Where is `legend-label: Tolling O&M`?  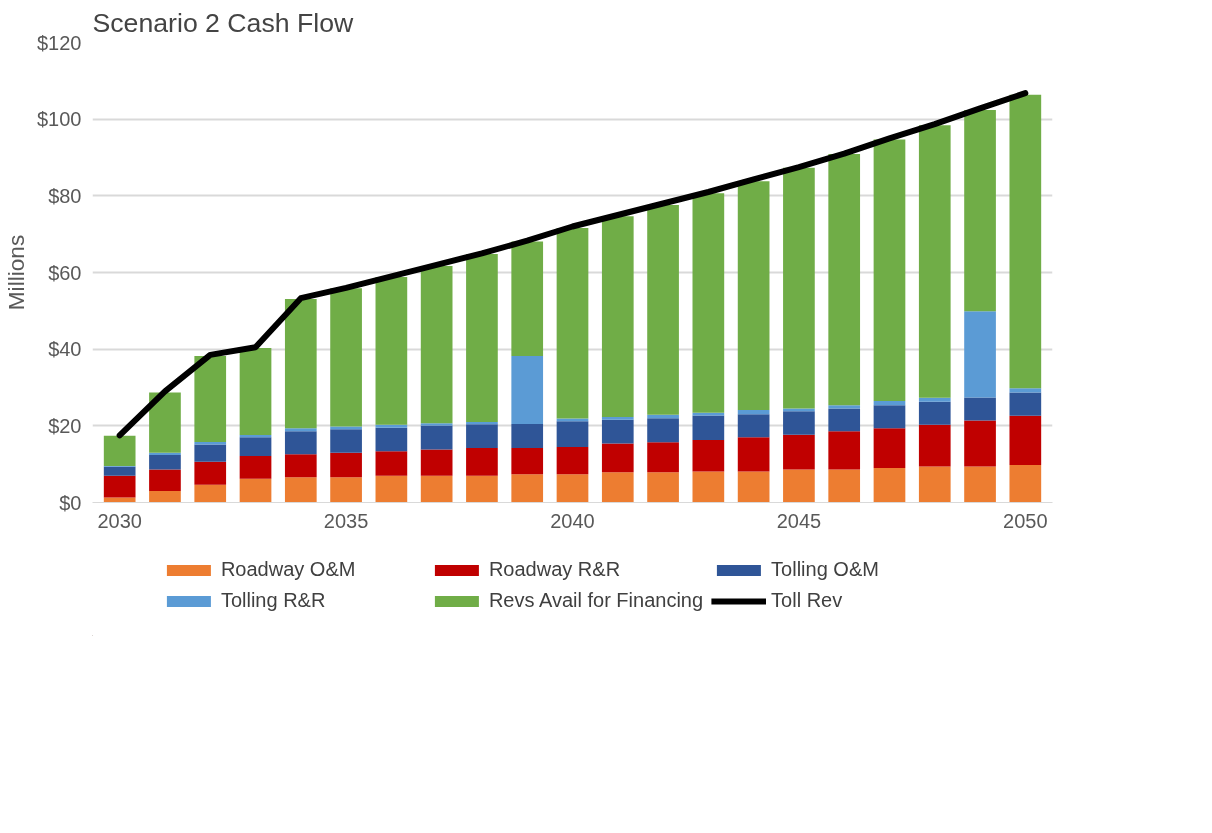
legend-label: Tolling O&M is located at coordinates (825, 569).